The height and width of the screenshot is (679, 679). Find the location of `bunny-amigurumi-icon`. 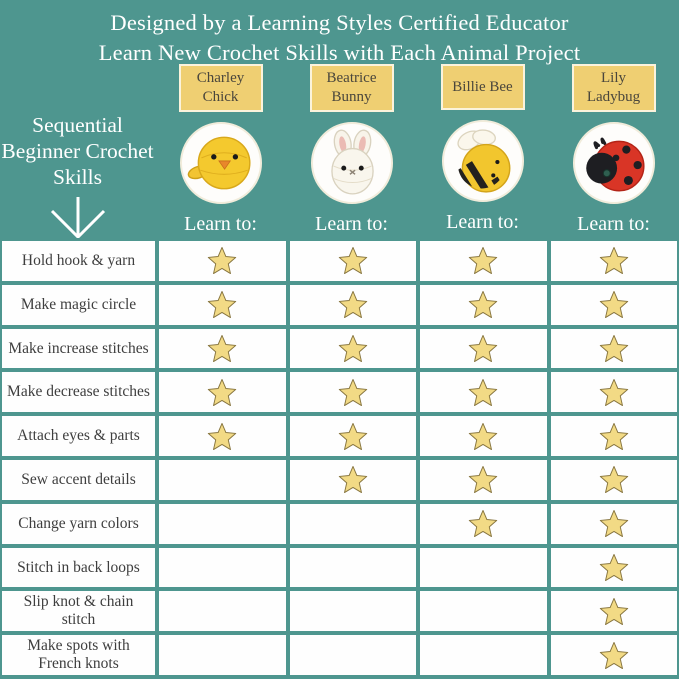

bunny-amigurumi-icon is located at coordinates (352, 162).